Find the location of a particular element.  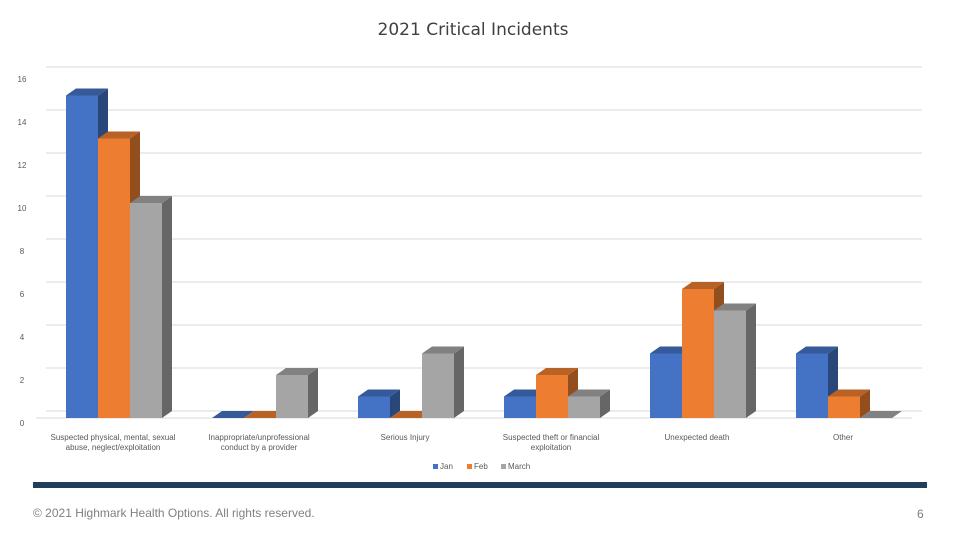

y-tick-label: 2 is located at coordinates (22, 380).